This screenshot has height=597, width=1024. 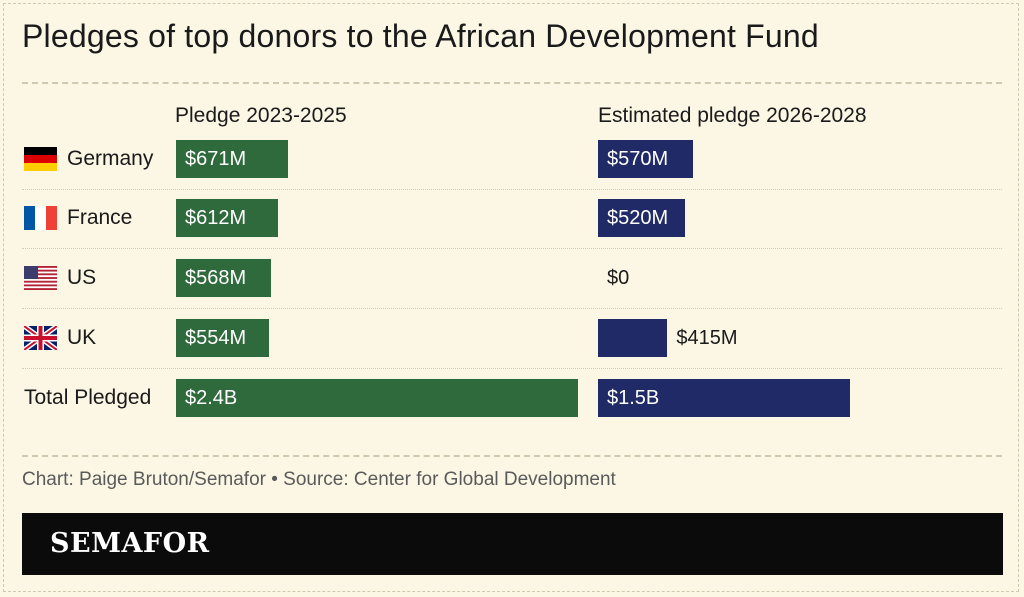 I want to click on row-label-germany: Germany, so click(x=88, y=159).